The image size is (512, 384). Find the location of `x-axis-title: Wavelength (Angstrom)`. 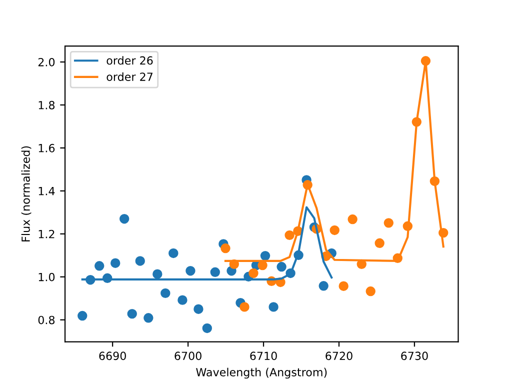

x-axis-title: Wavelength (Angstrom) is located at coordinates (261, 373).